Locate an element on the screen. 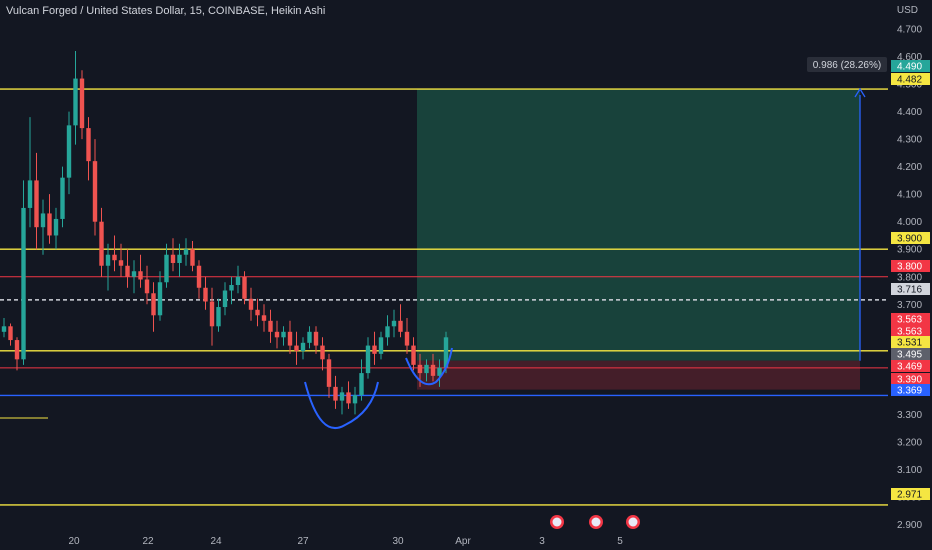  time-tick-label: Apr is located at coordinates (463, 541).